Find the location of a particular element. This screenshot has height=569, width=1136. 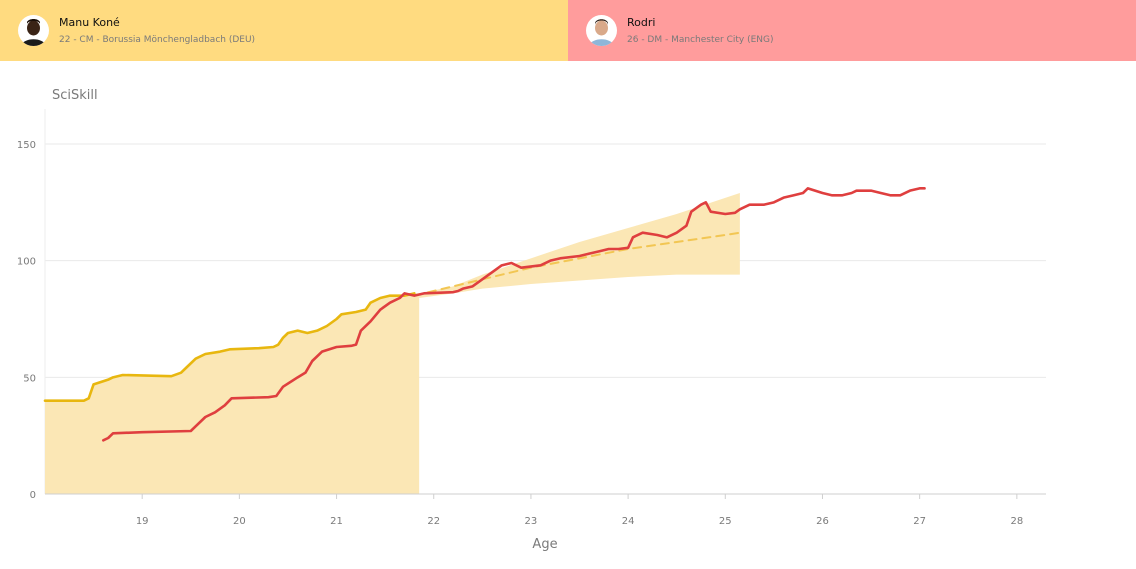

x-tick-label: 28 is located at coordinates (1016, 521).